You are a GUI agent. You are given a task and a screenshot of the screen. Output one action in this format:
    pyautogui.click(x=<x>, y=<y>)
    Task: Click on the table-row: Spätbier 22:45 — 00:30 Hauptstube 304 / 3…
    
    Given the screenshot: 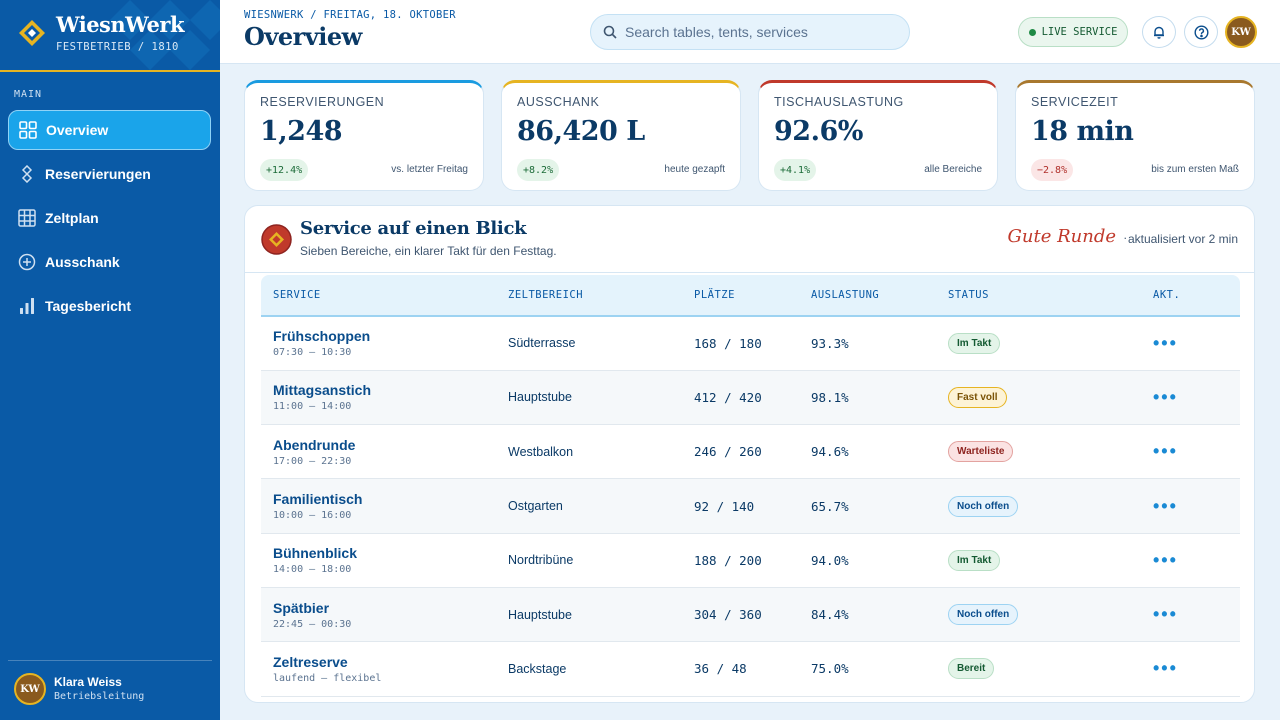 What is the action you would take?
    pyautogui.click(x=750, y=615)
    